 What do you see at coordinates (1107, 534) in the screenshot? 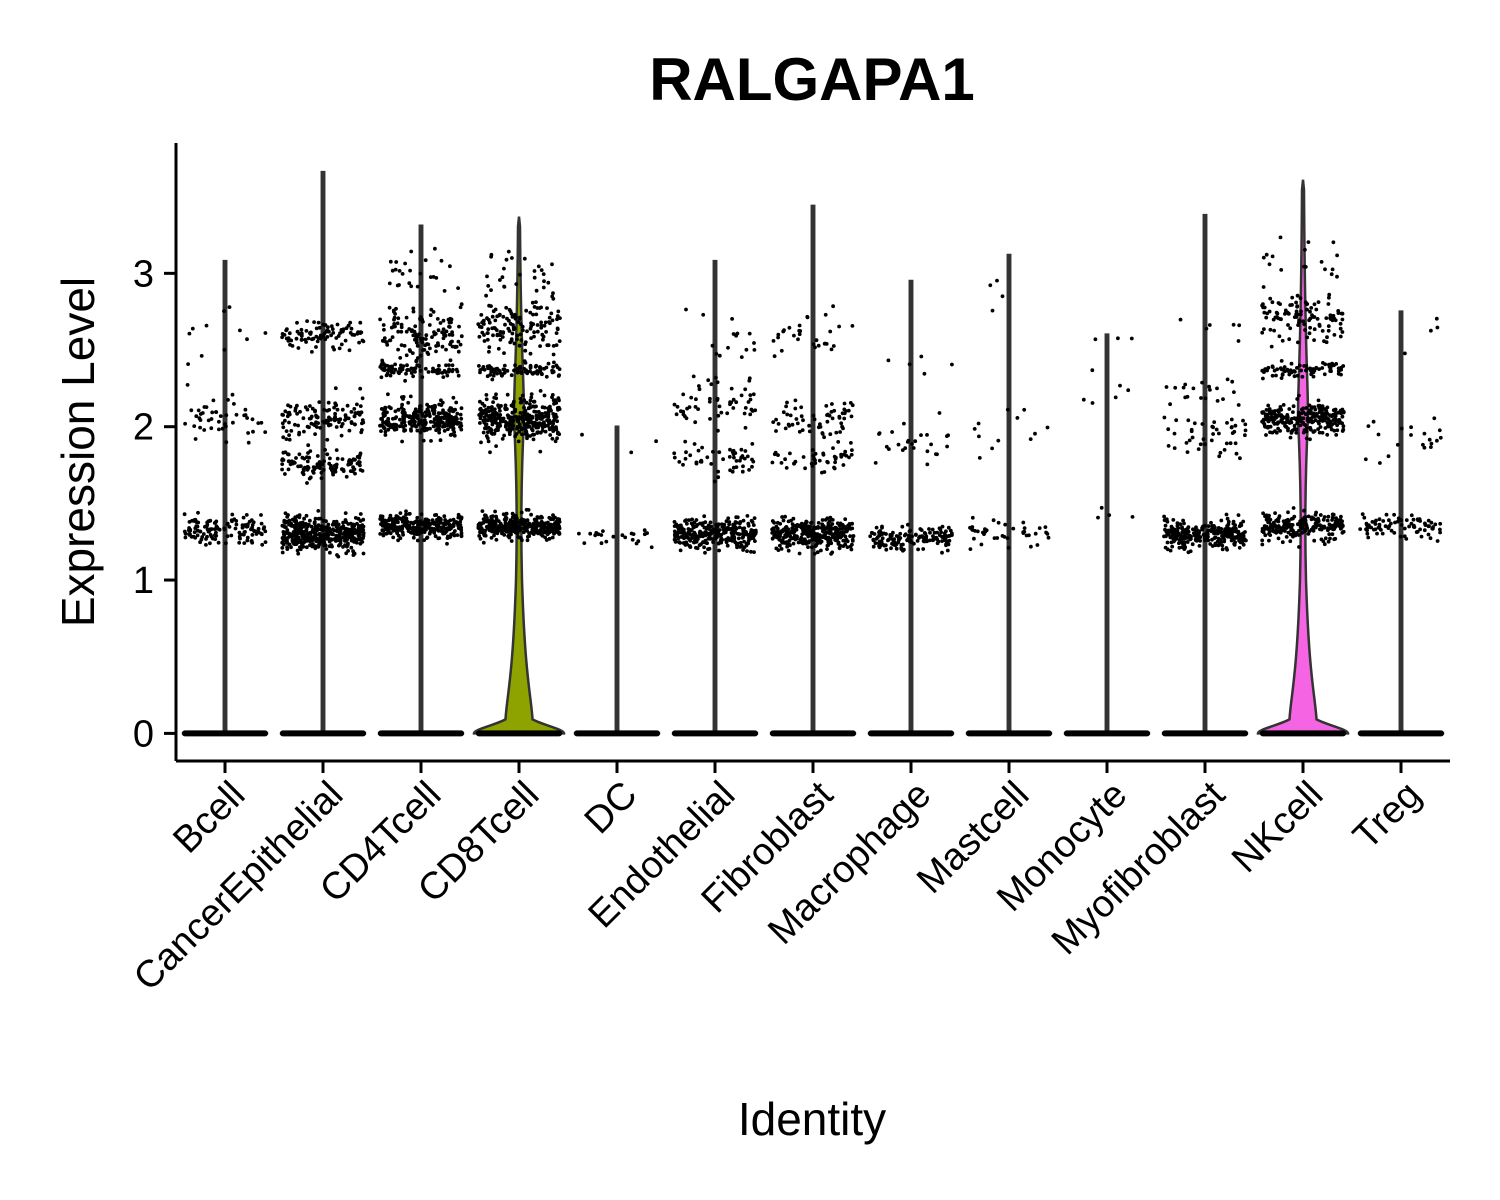
I see `violin-monocyte` at bounding box center [1107, 534].